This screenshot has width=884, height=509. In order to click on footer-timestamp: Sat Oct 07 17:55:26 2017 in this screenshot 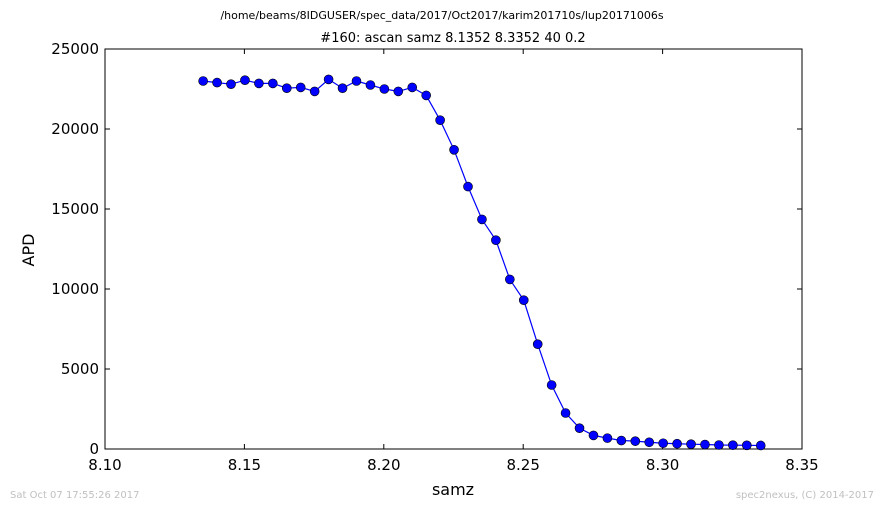, I will do `click(75, 495)`.